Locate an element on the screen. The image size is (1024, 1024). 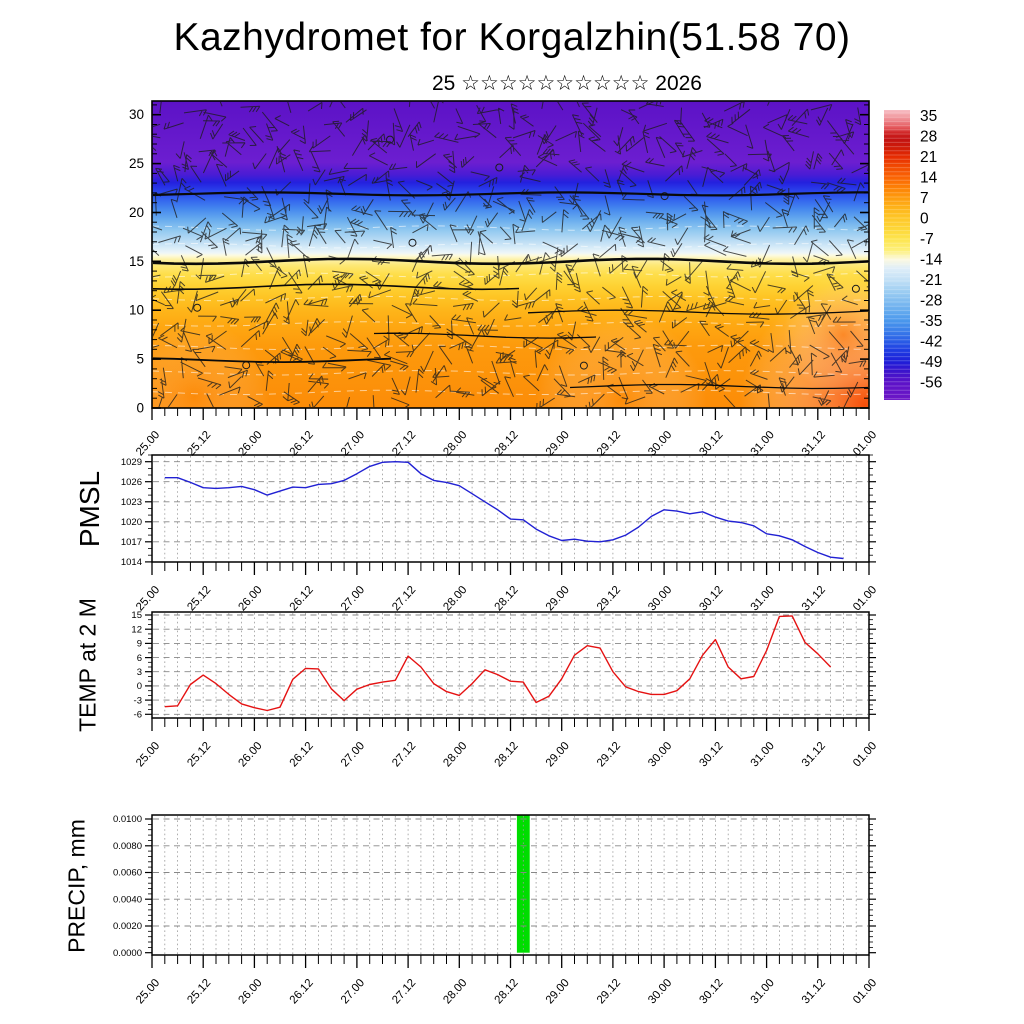
meteogram-date-subtitle: 25 ☆☆☆☆☆☆☆☆☆☆ 2026 is located at coordinates (566, 83).